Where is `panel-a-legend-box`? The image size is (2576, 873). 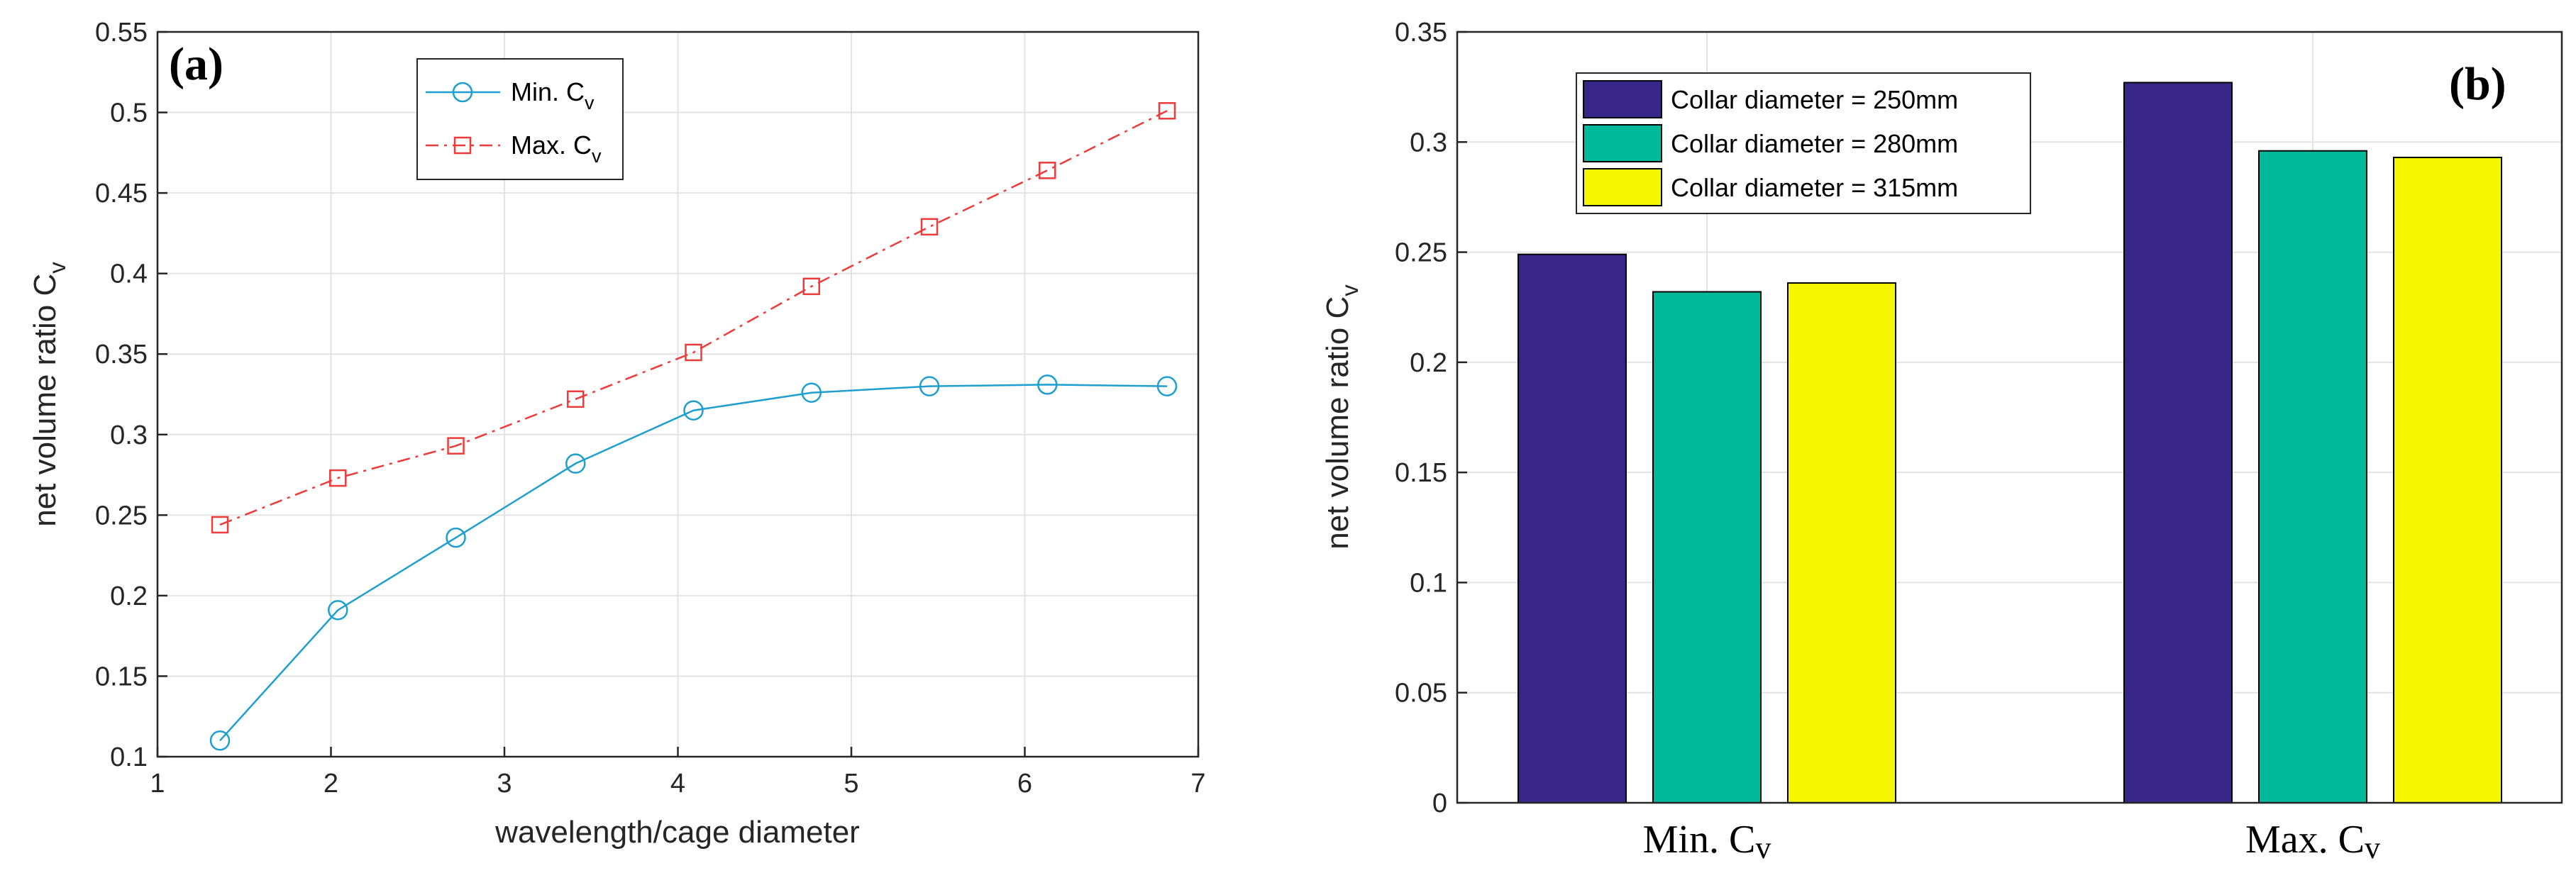 panel-a-legend-box is located at coordinates (520, 119).